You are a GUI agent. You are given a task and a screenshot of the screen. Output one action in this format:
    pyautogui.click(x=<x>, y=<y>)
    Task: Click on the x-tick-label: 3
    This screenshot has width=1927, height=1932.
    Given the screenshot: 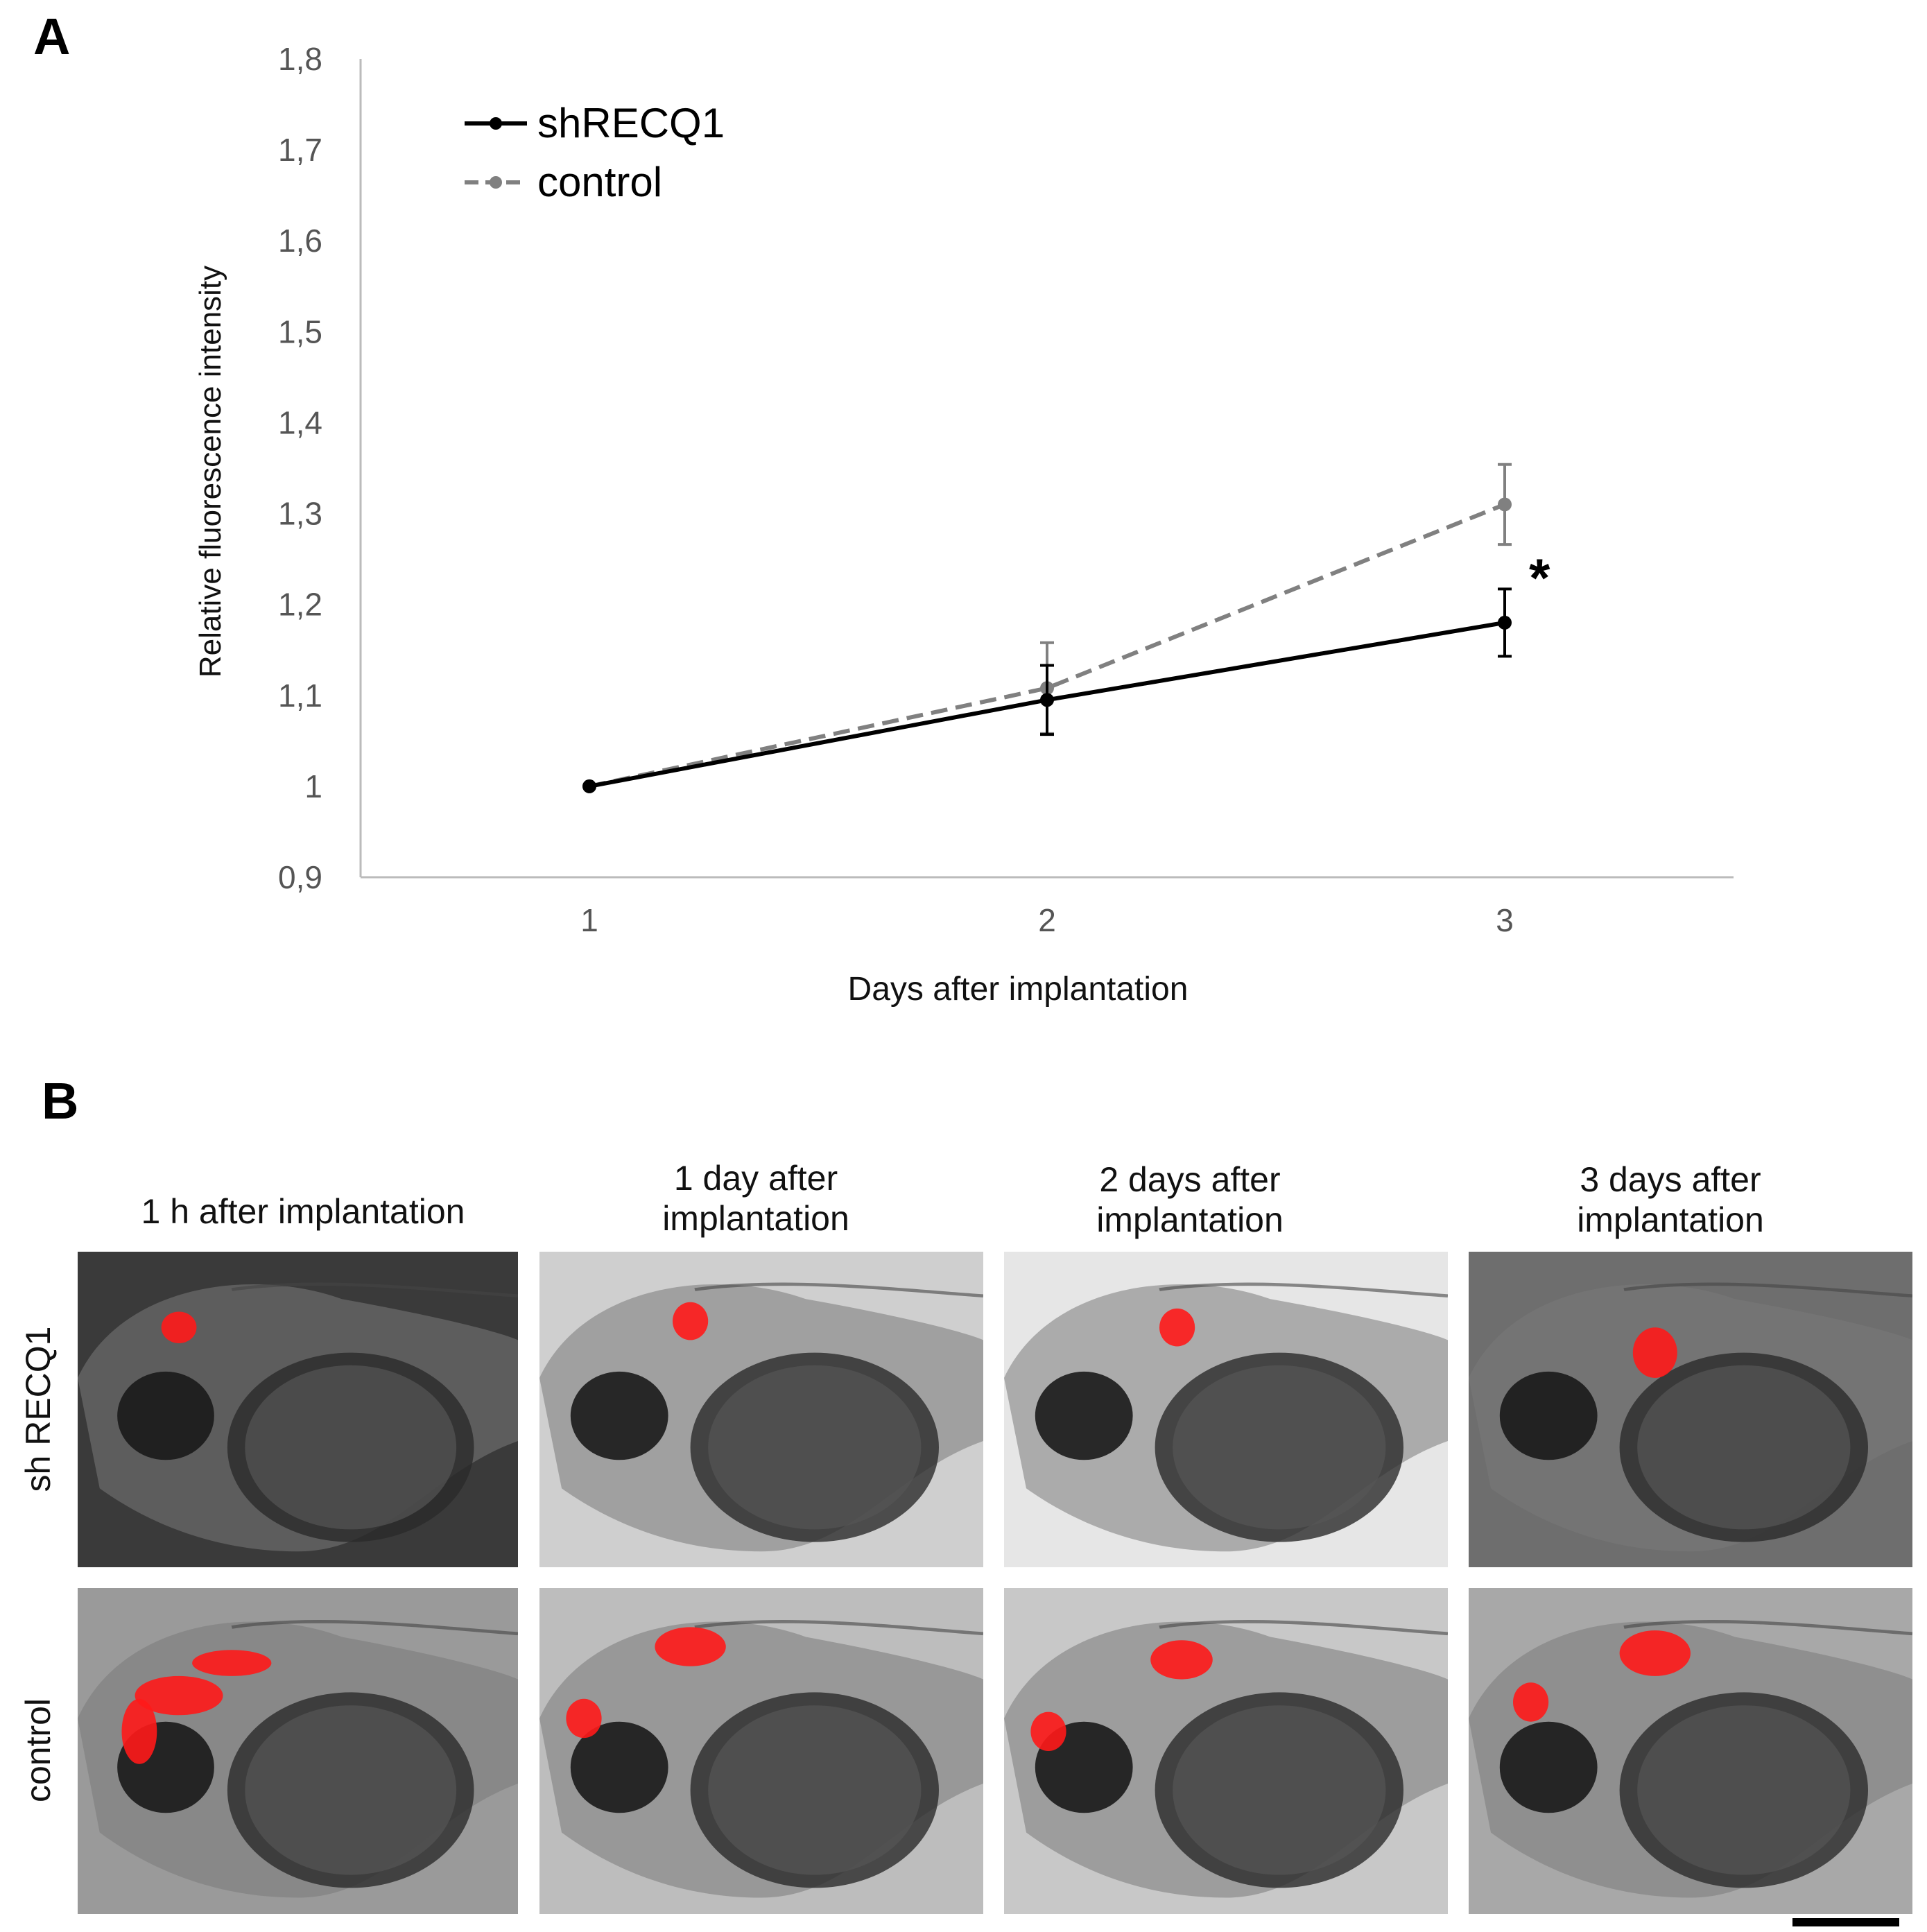 What is the action you would take?
    pyautogui.click(x=1505, y=920)
    